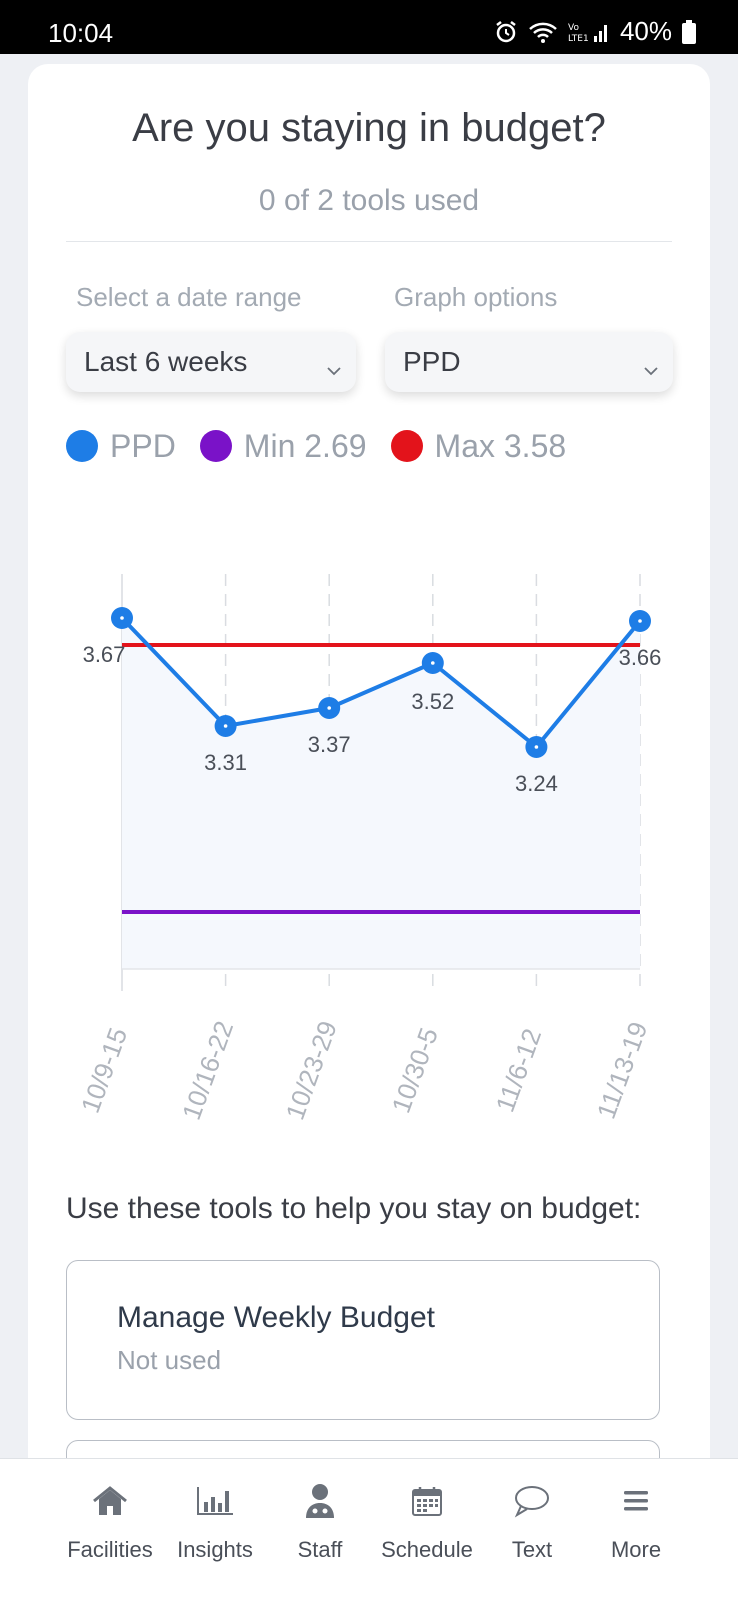 The height and width of the screenshot is (1600, 738). I want to click on nav-label: Schedule, so click(427, 1549).